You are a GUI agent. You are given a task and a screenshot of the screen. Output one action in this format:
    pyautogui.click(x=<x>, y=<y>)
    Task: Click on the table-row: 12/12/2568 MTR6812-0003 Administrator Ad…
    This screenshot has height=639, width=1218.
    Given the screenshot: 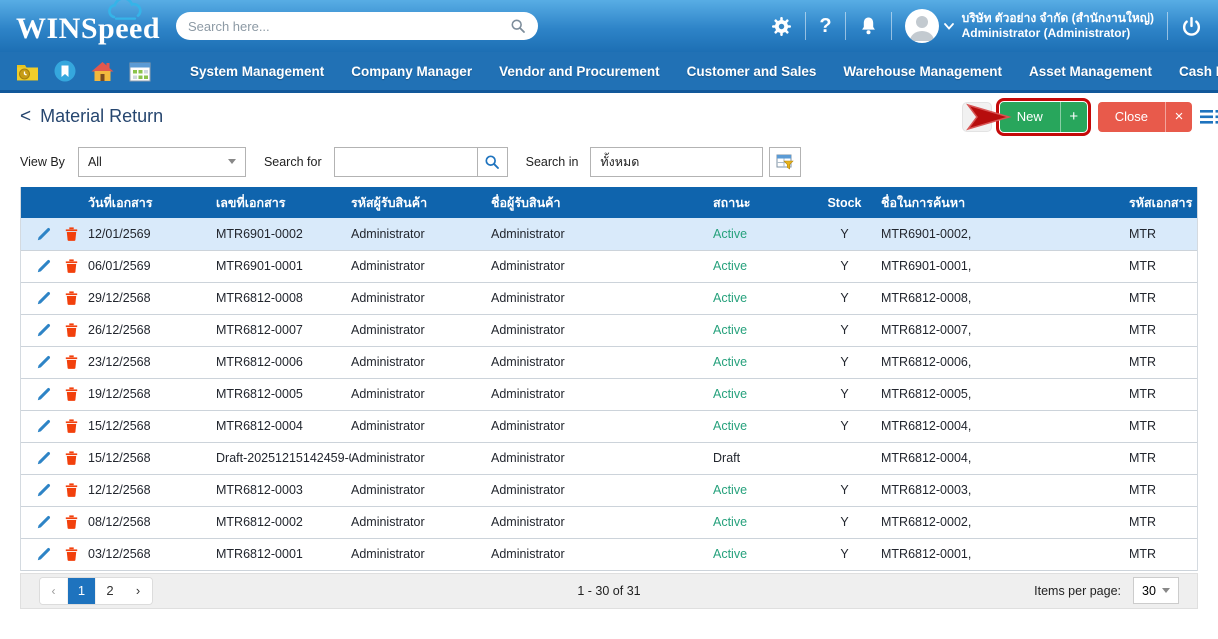 What is the action you would take?
    pyautogui.click(x=609, y=490)
    